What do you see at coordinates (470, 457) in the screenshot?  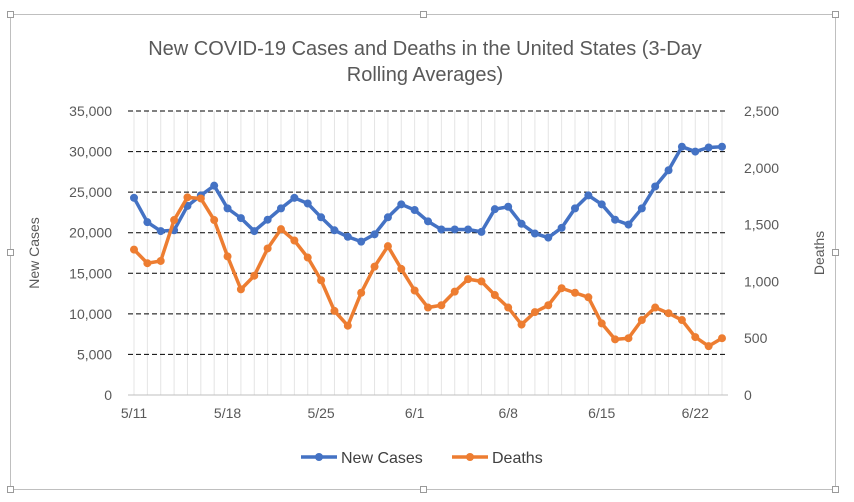 I see `legend-marker` at bounding box center [470, 457].